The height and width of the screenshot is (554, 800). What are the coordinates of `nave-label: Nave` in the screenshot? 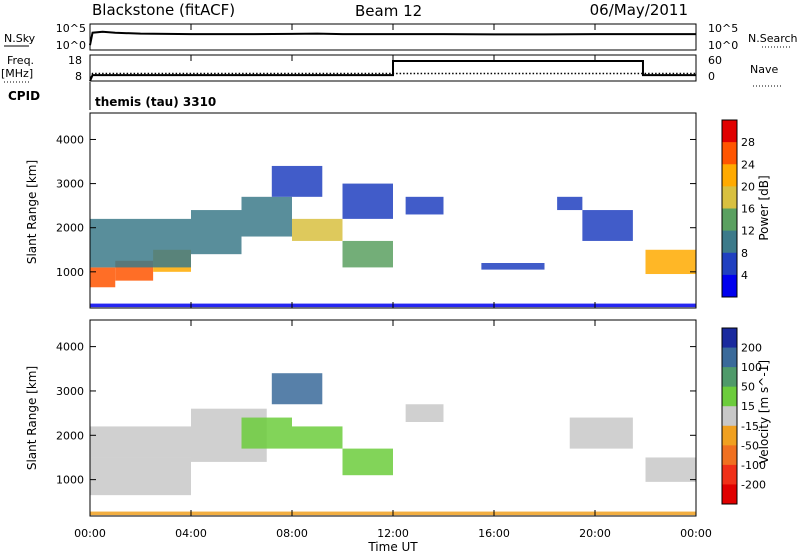 It's located at (764, 69).